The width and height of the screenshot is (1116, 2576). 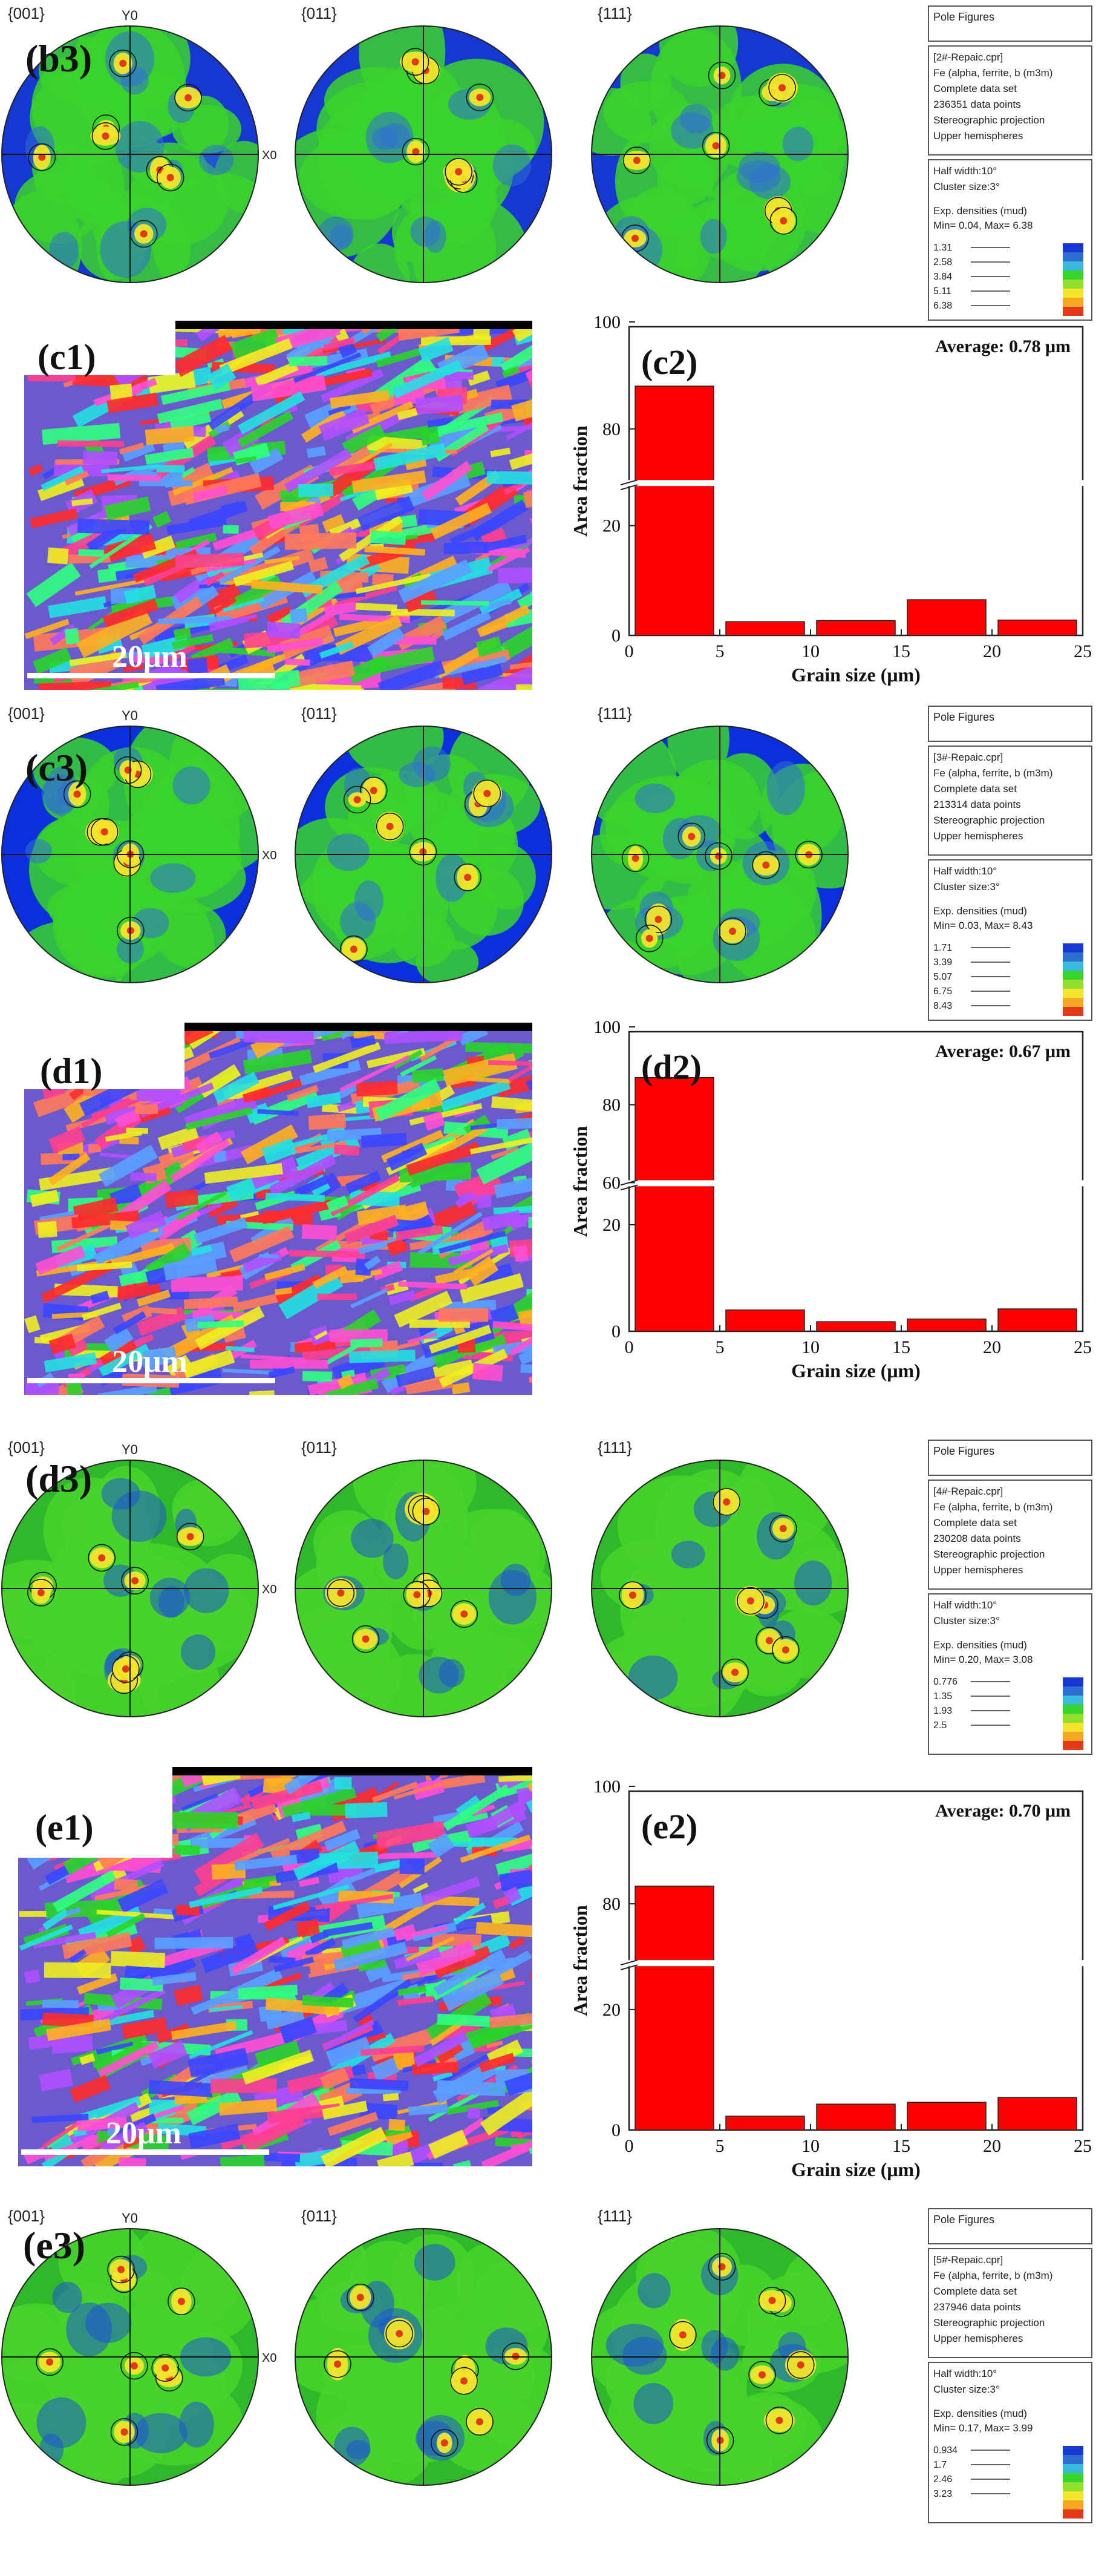 I want to click on density-minmax: Min= 0.17, Max= 3.99, so click(x=983, y=2428).